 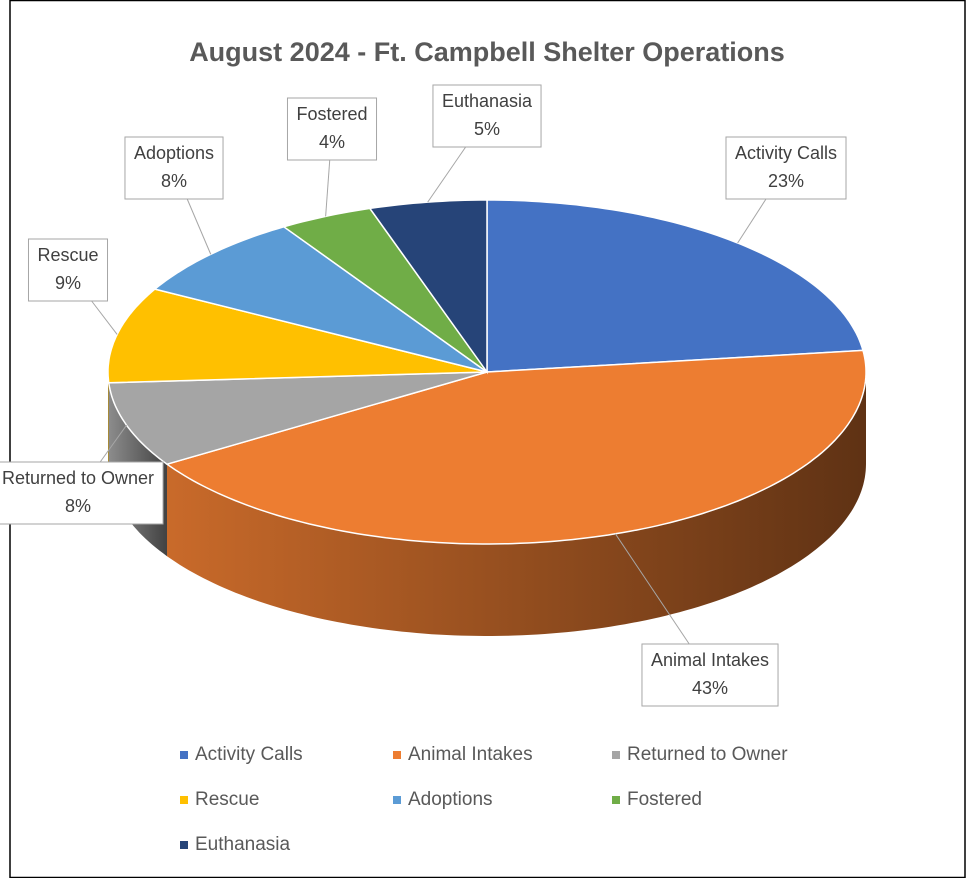 I want to click on legend-label: Fostered, so click(x=664, y=799).